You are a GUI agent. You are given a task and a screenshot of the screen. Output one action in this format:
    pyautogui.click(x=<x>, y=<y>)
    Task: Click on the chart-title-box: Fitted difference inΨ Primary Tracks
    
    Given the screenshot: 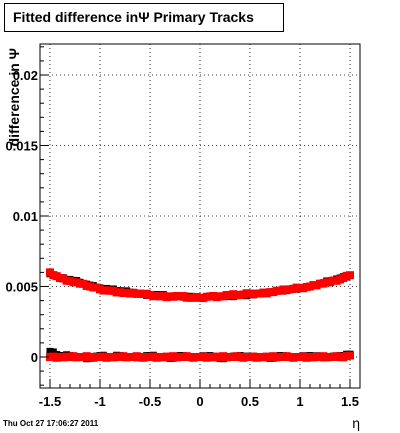 What is the action you would take?
    pyautogui.click(x=144, y=17)
    